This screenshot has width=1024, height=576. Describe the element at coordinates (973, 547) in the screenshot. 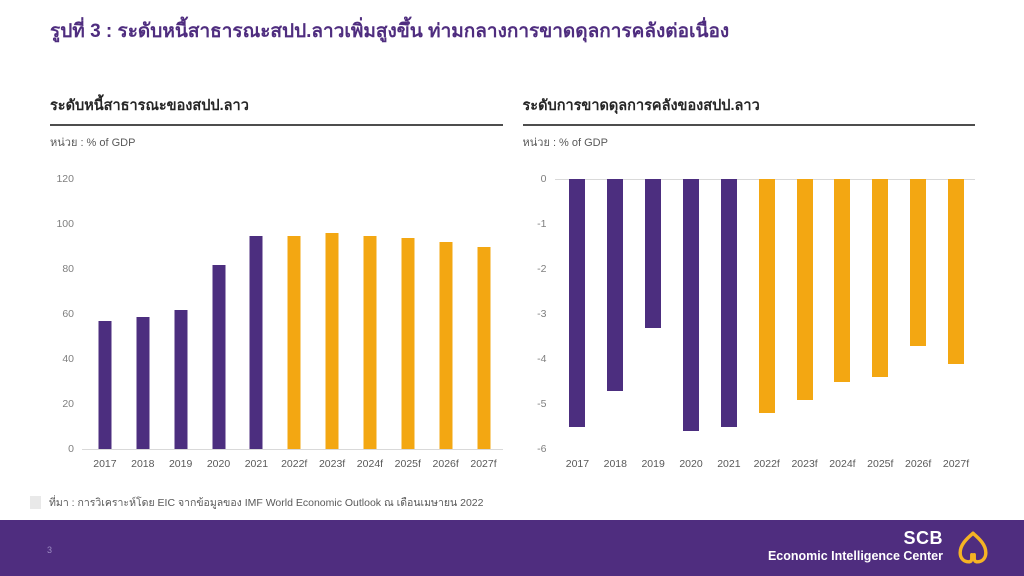

I see `scb-bo-leaf-logo-icon` at that location.